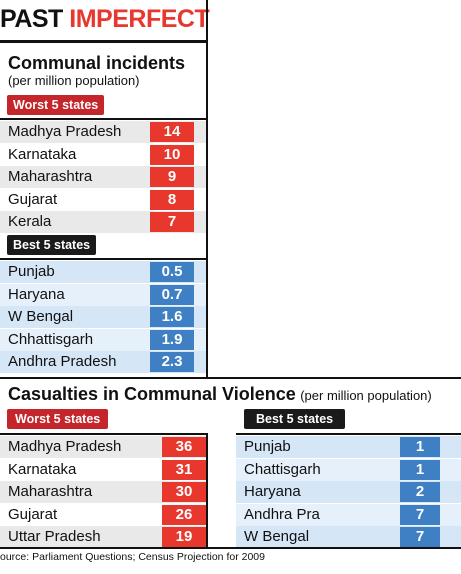 The image size is (461, 574). I want to click on value-cell: 0.7, so click(172, 294).